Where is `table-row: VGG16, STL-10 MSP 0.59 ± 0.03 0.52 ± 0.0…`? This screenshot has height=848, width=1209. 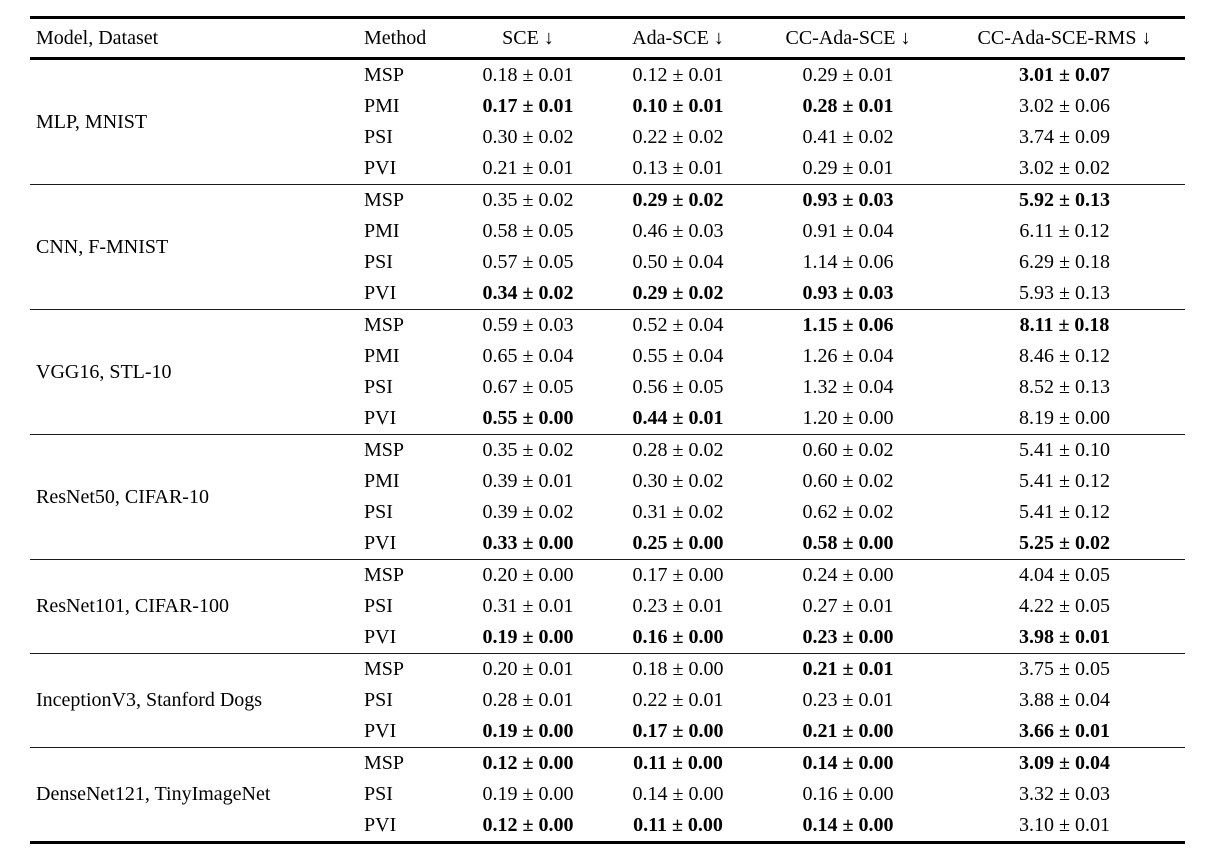 table-row: VGG16, STL-10 MSP 0.59 ± 0.03 0.52 ± 0.0… is located at coordinates (607, 346).